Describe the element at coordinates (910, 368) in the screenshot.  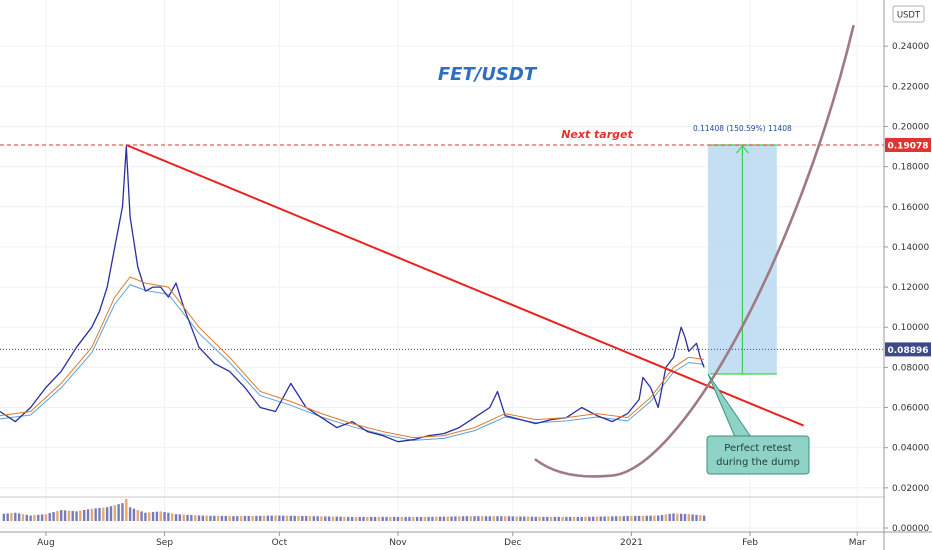
I see `y-tick-label: 0.08000` at that location.